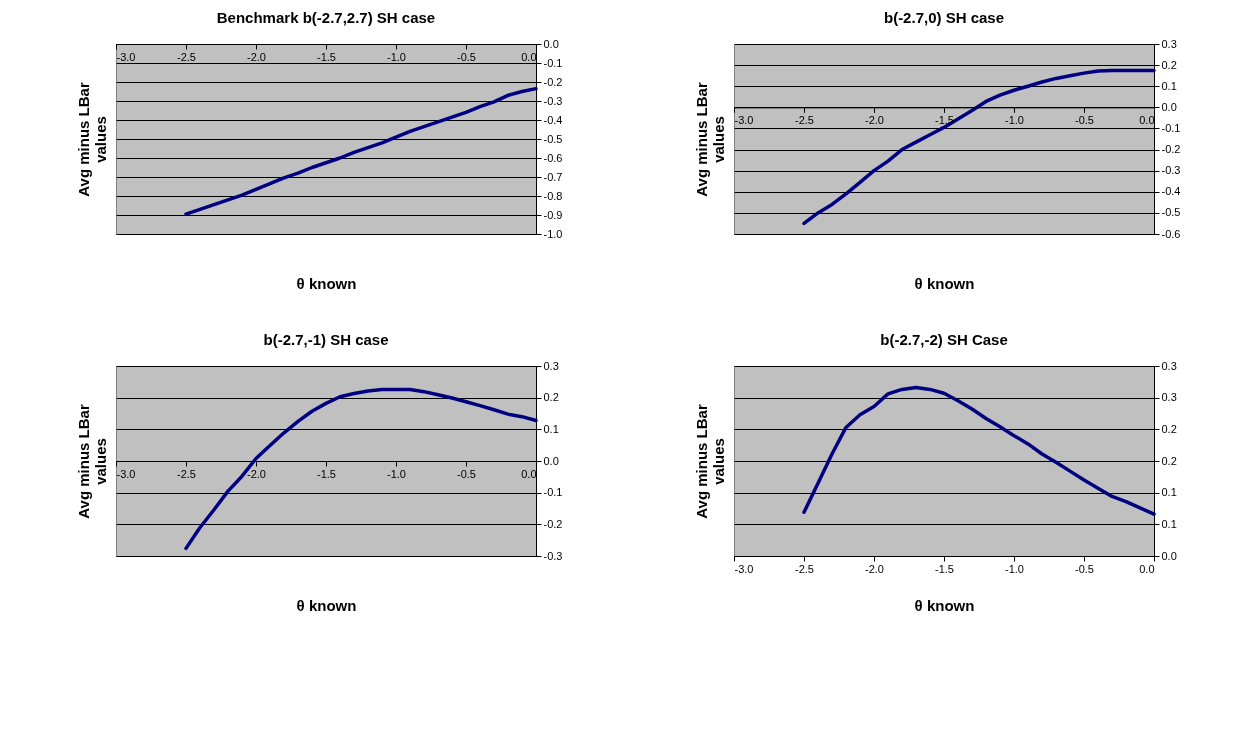 The image size is (1245, 734). I want to click on y-tick-label: -0.9, so click(553, 214).